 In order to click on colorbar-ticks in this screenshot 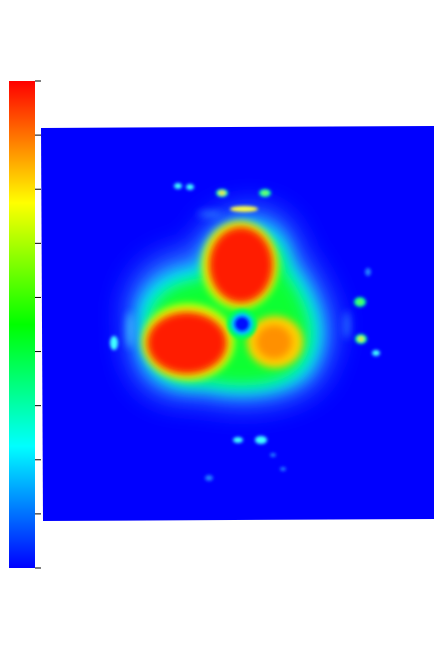, I will do `click(38, 324)`.